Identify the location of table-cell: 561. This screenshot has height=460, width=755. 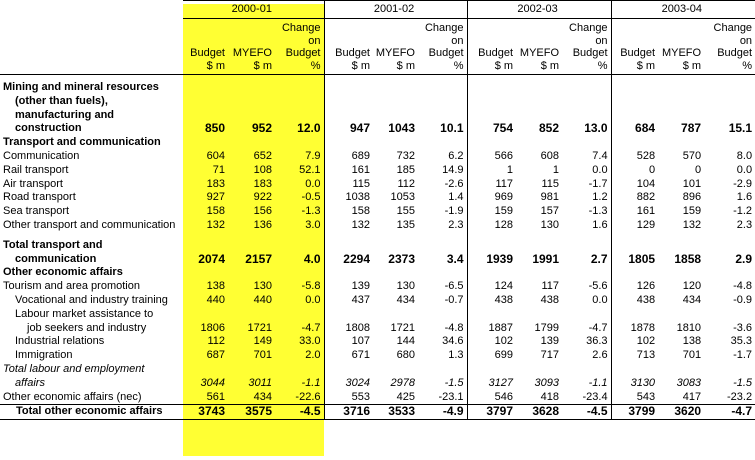
(215, 396).